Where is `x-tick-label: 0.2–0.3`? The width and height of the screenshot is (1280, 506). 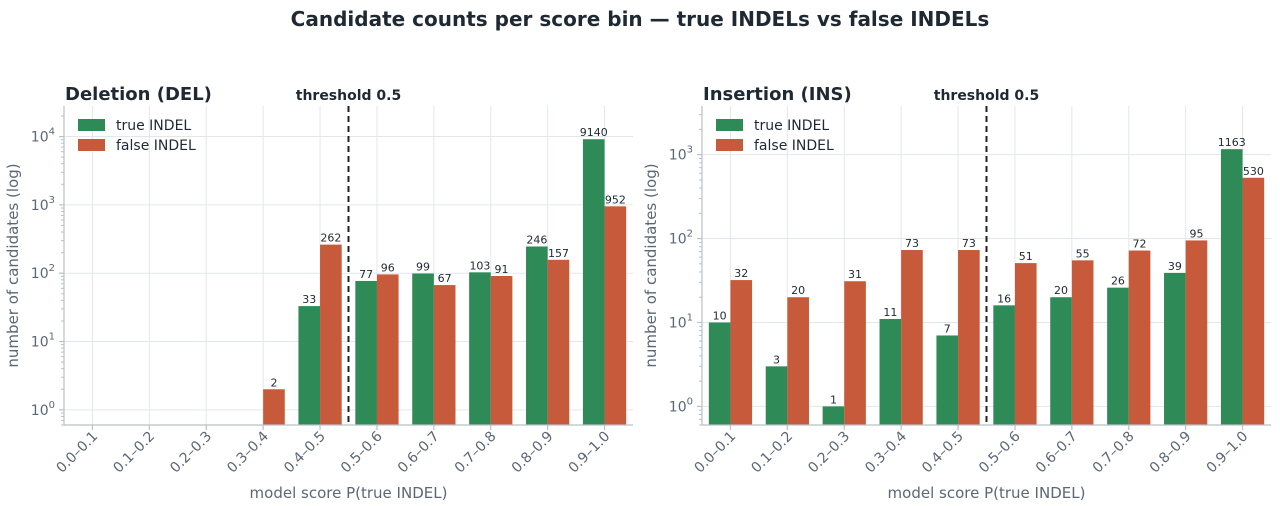 x-tick-label: 0.2–0.3 is located at coordinates (829, 453).